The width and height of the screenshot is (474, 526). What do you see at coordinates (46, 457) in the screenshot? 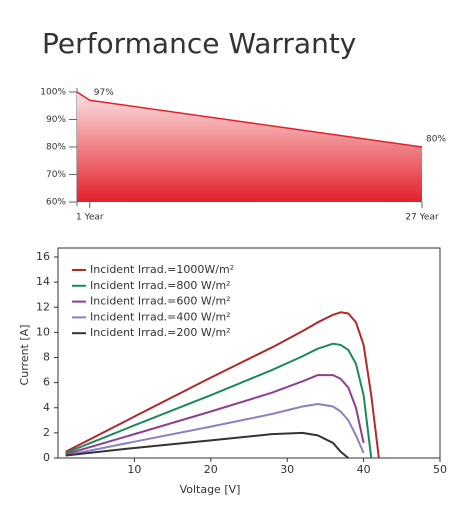
I see `y-tick-label: 0` at bounding box center [46, 457].